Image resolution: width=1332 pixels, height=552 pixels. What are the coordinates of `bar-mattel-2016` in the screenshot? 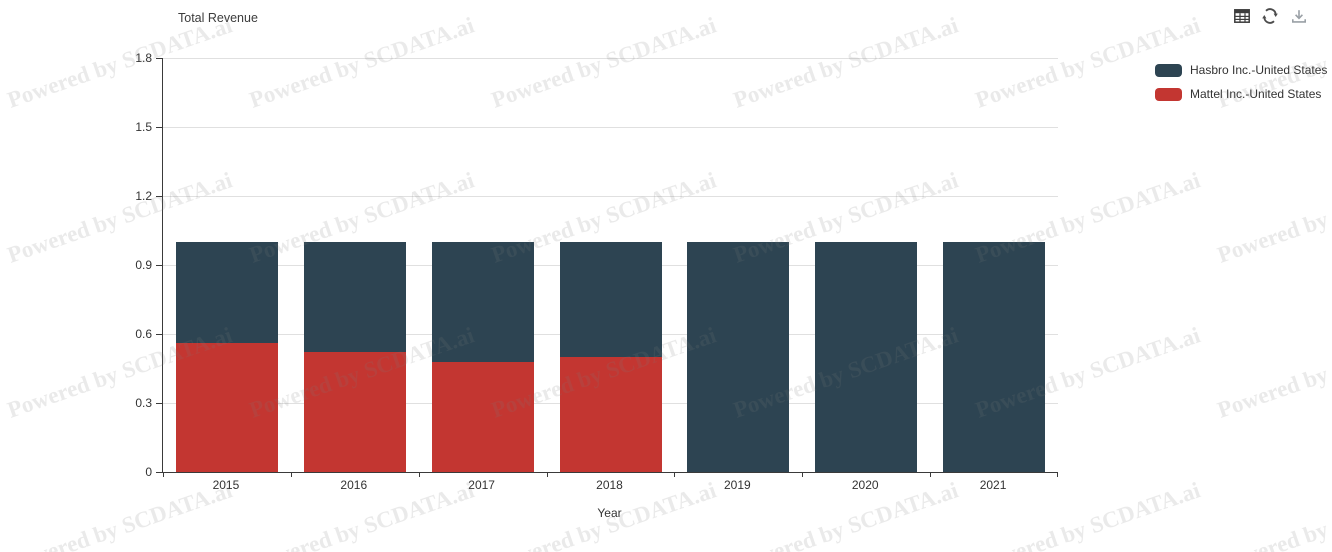 It's located at (354, 412).